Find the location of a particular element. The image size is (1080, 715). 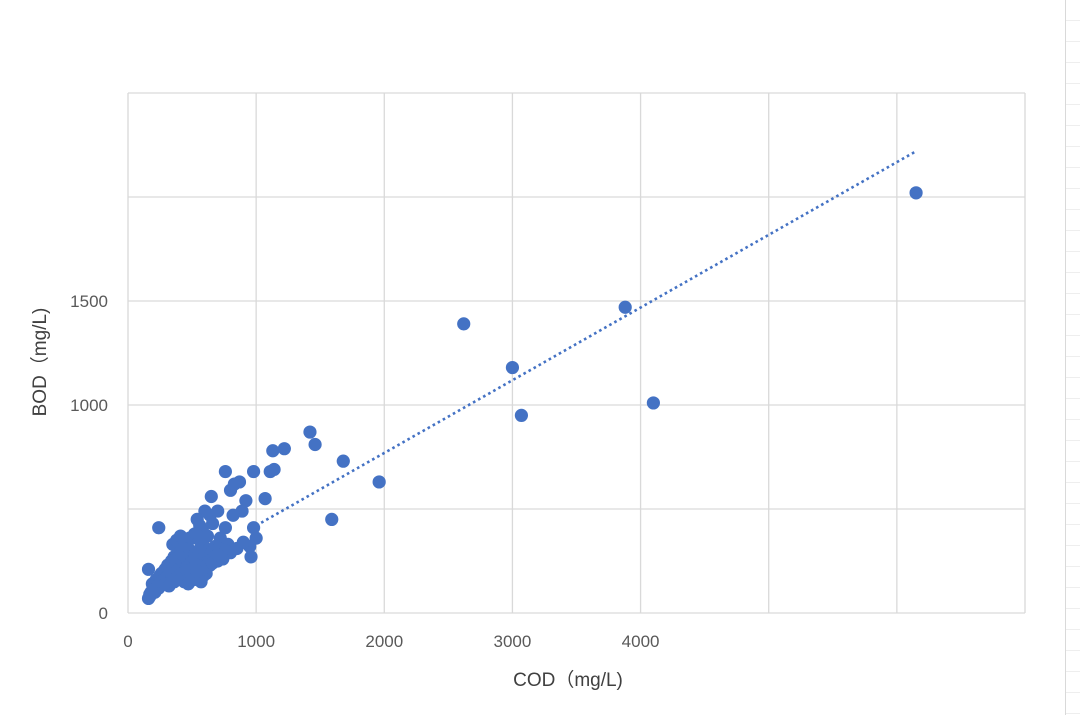

x-tick-label: 4000 is located at coordinates (641, 641).